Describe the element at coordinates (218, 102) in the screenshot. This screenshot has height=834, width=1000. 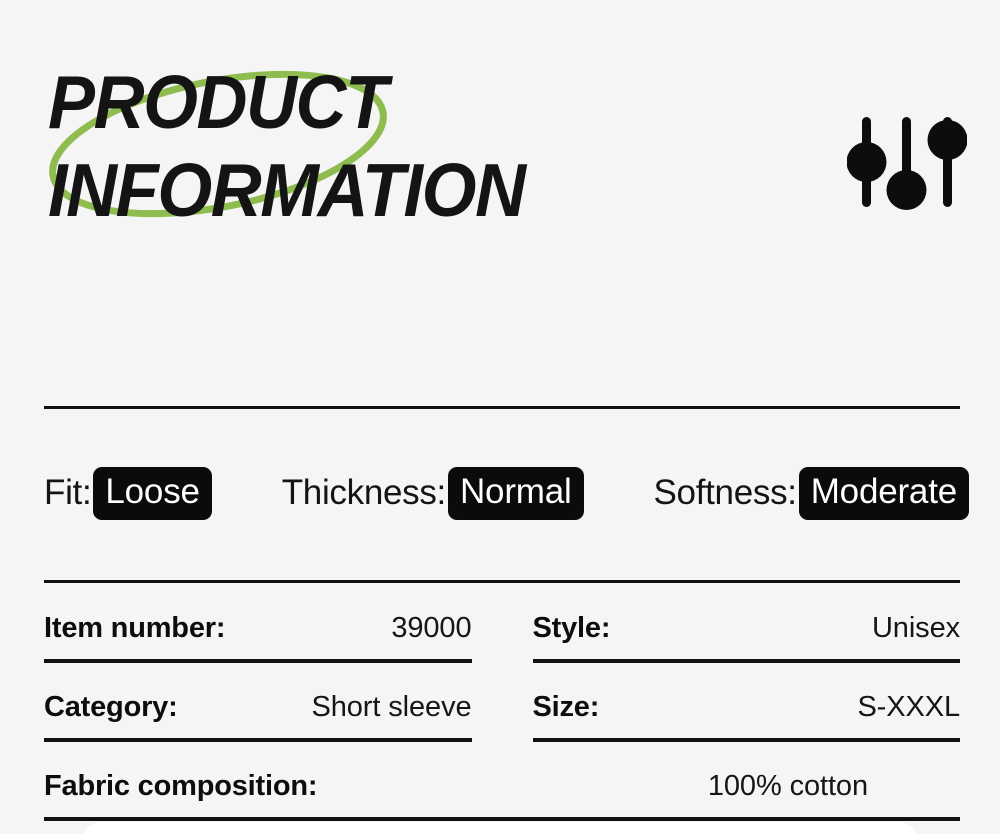
I see `page-title-line-1: PRODUCT` at that location.